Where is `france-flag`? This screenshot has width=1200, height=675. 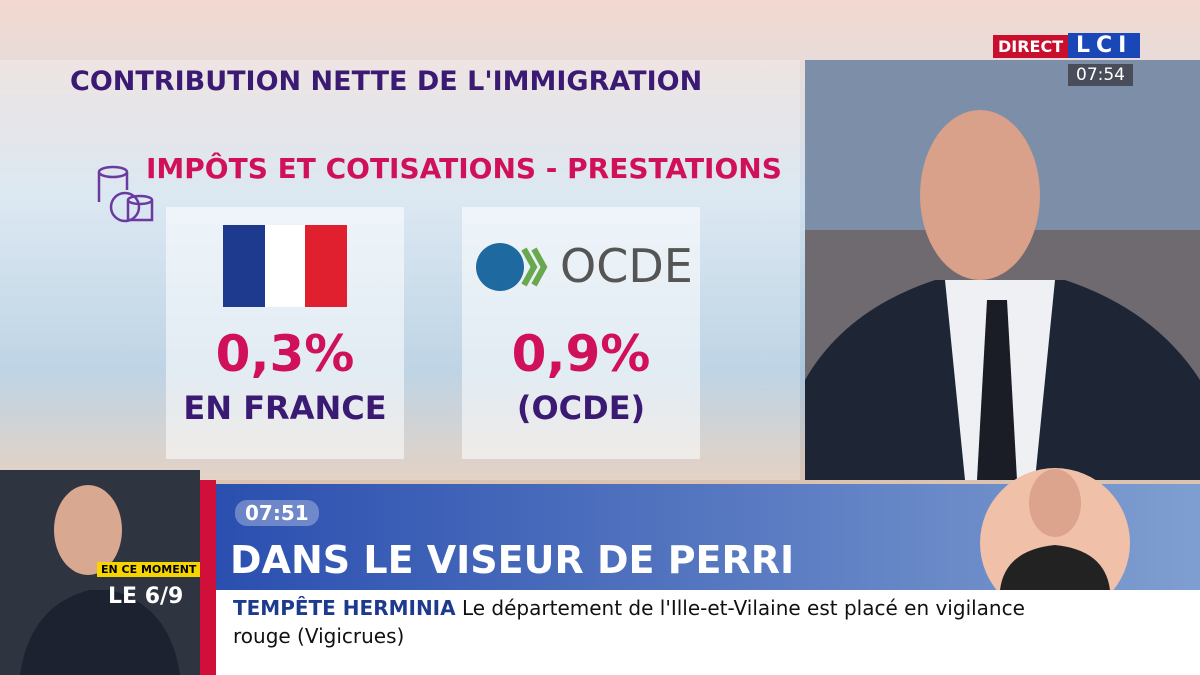
france-flag is located at coordinates (285, 266).